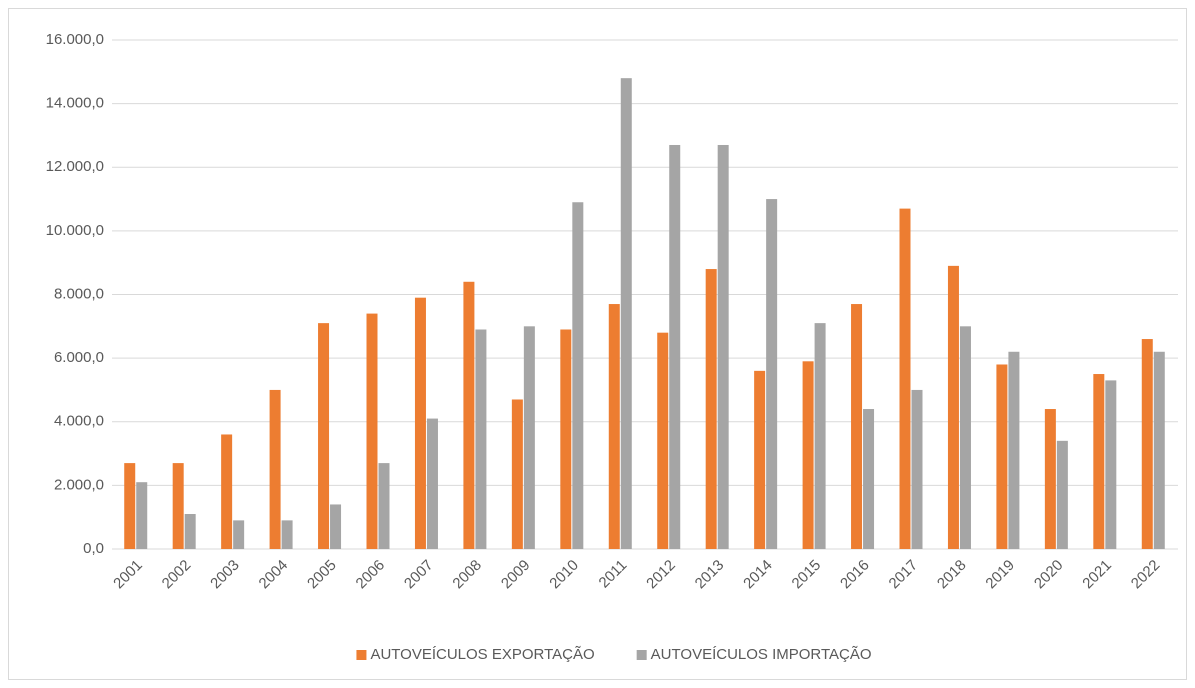 The height and width of the screenshot is (688, 1195). What do you see at coordinates (482, 654) in the screenshot?
I see `legend-label: AUTOVEÍCULOS EXPORTAÇÃO` at bounding box center [482, 654].